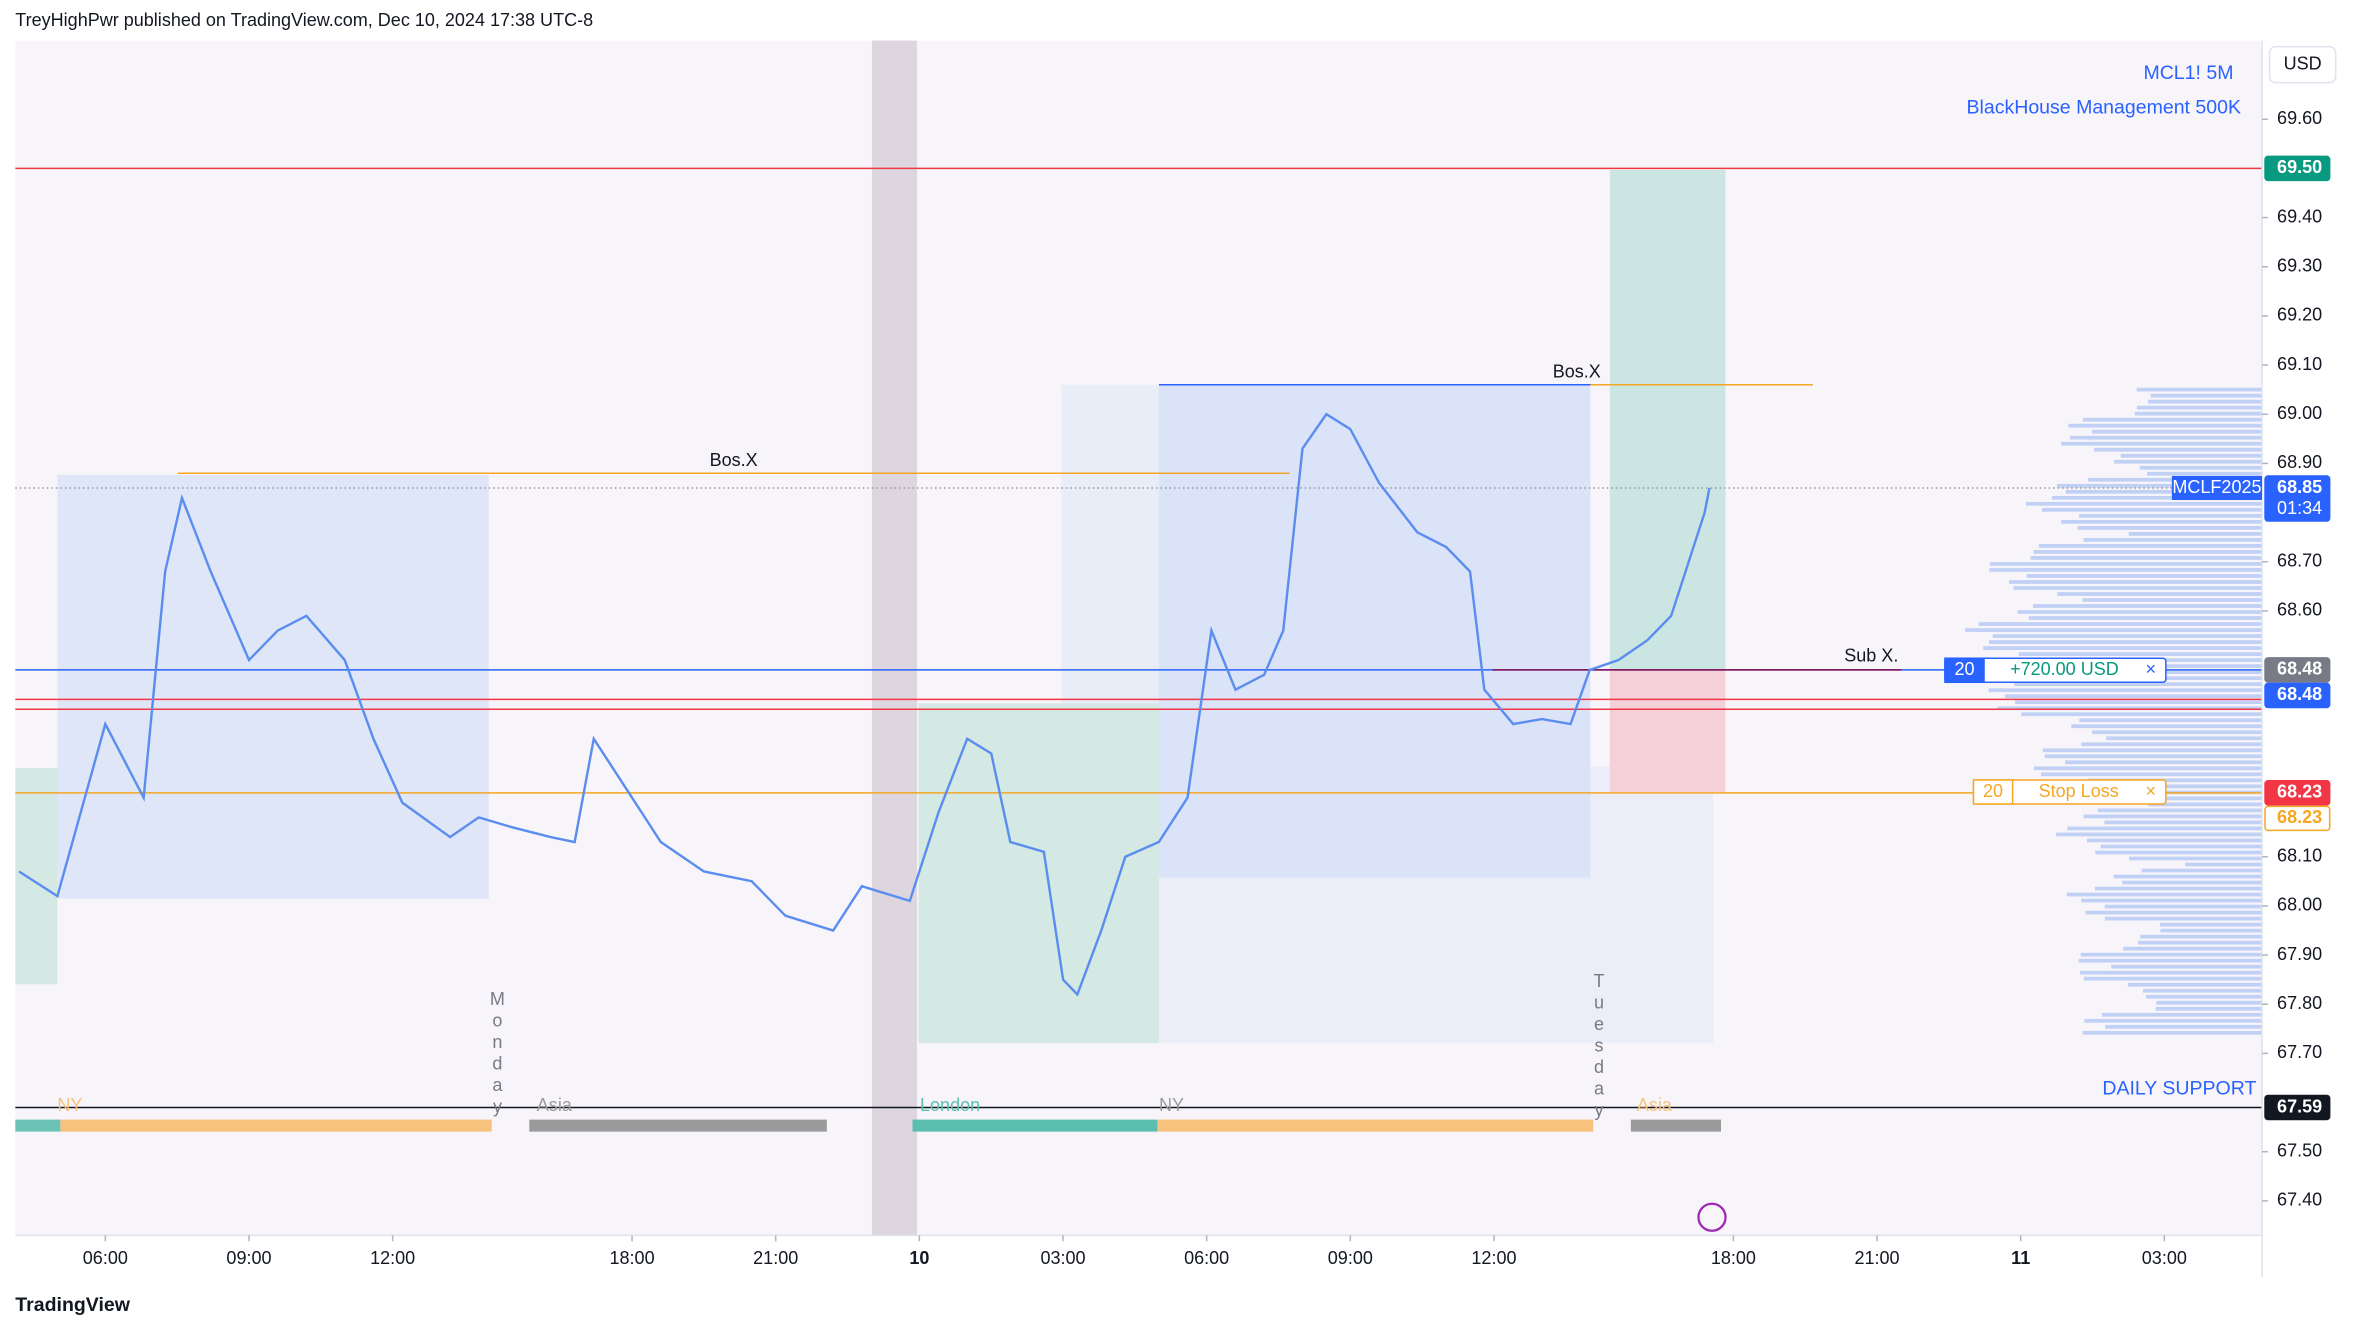  Describe the element at coordinates (69, 1105) in the screenshot. I see `session-label: NY` at that location.